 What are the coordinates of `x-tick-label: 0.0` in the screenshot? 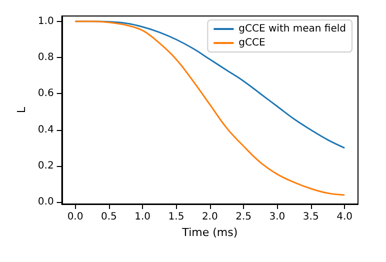 It's located at (75, 217).